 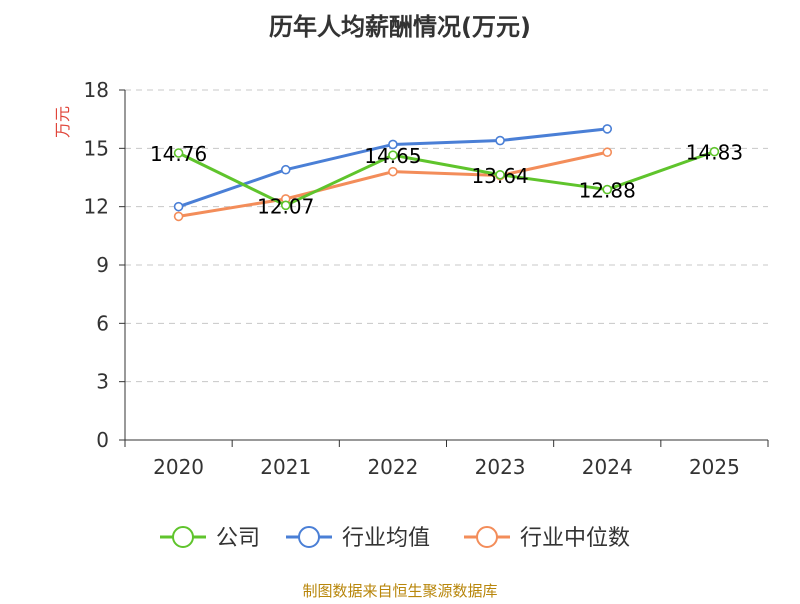 I want to click on source-note: 制图数据来自恒生聚源数据库, so click(x=399, y=591).